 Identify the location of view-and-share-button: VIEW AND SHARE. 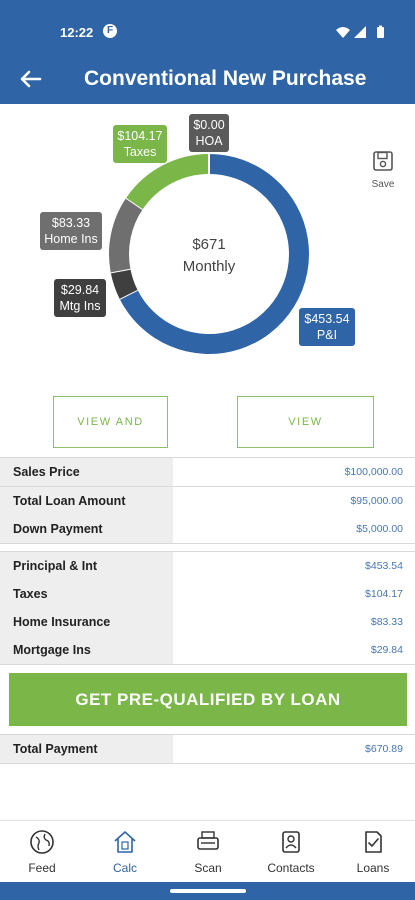
(110, 437).